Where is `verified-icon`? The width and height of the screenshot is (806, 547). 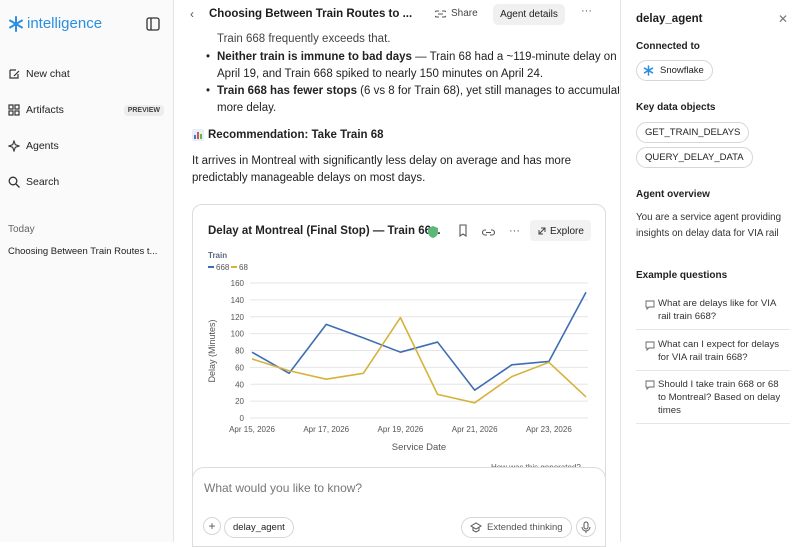 verified-icon is located at coordinates (433, 232).